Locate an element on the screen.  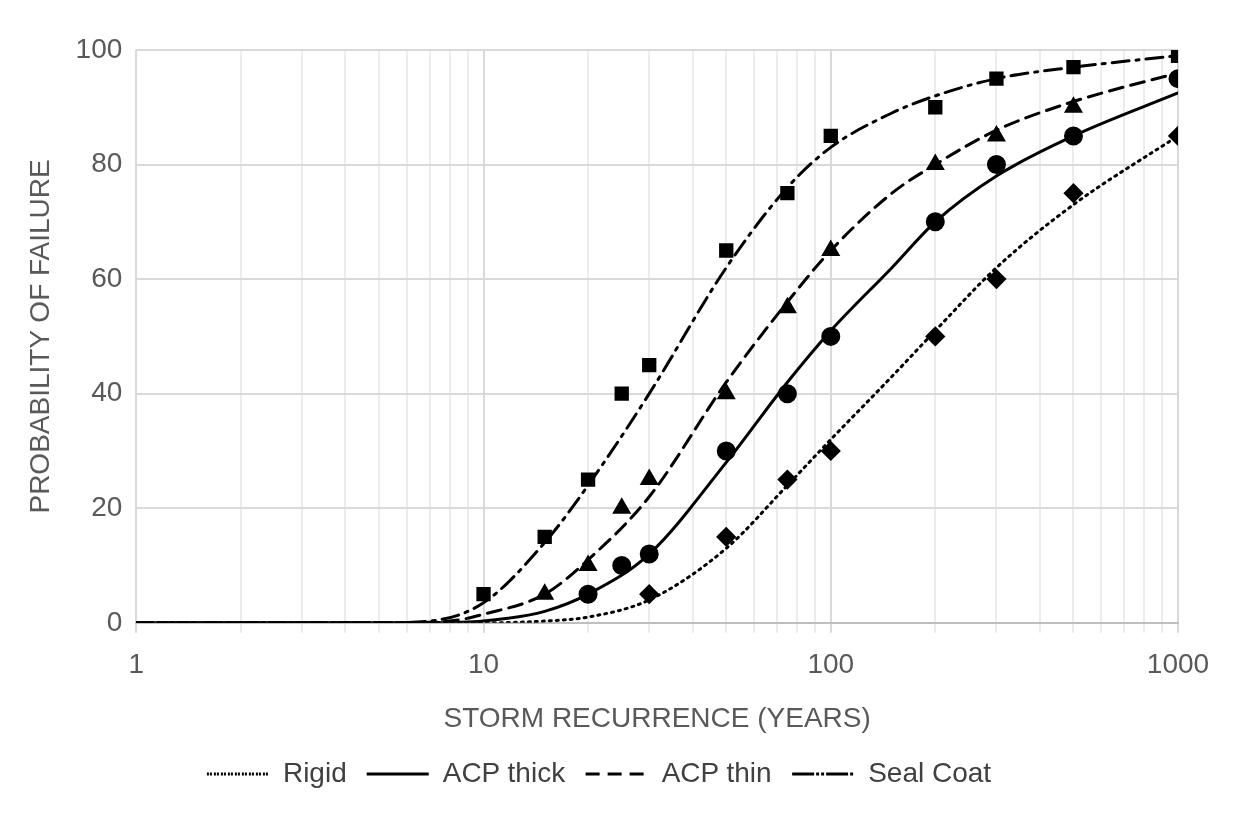
legend-label: ACP thin is located at coordinates (716, 772).